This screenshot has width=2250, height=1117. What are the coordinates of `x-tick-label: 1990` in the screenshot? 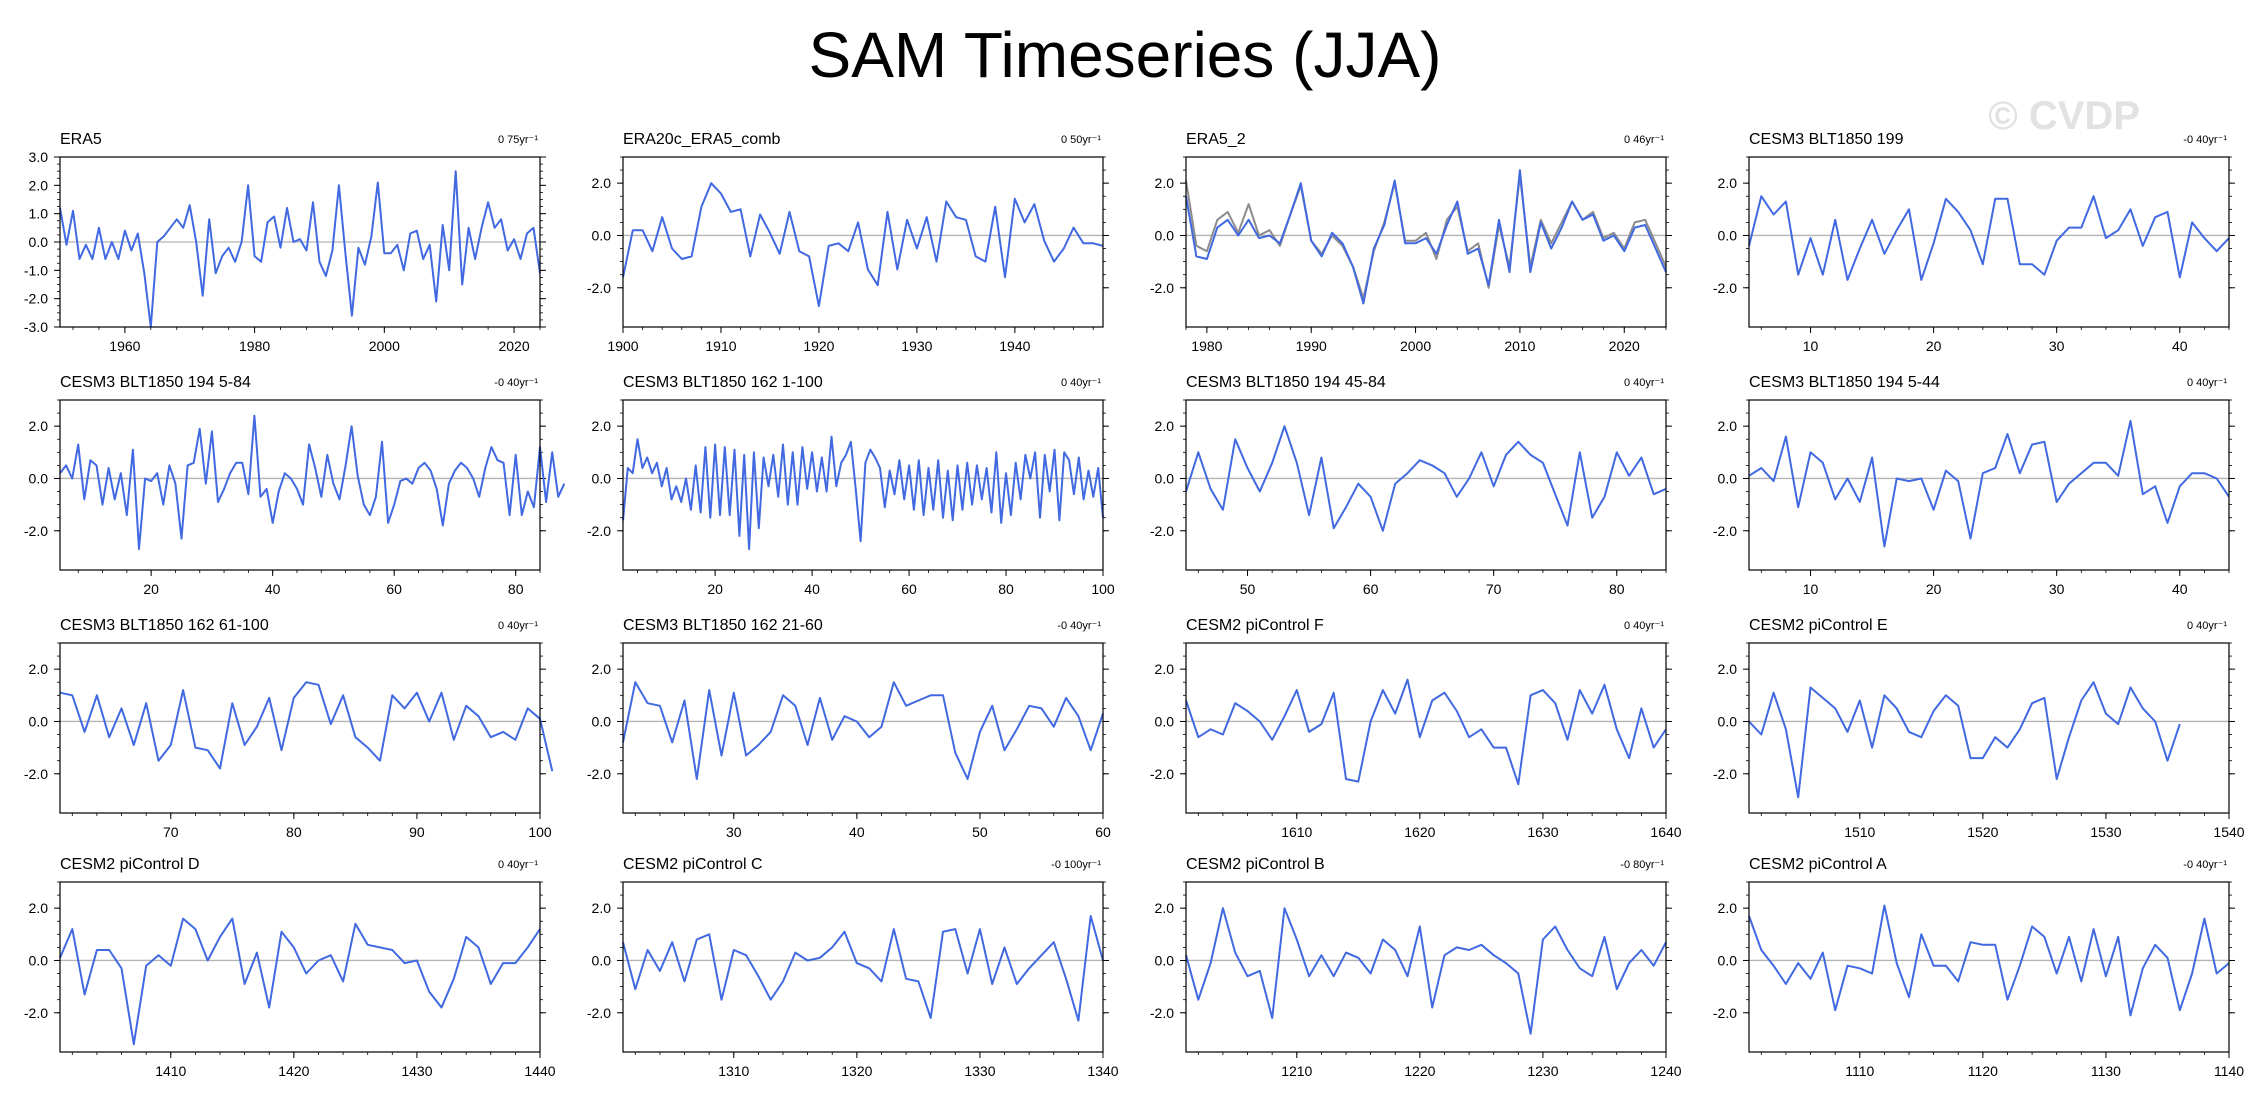 It's located at (1311, 346).